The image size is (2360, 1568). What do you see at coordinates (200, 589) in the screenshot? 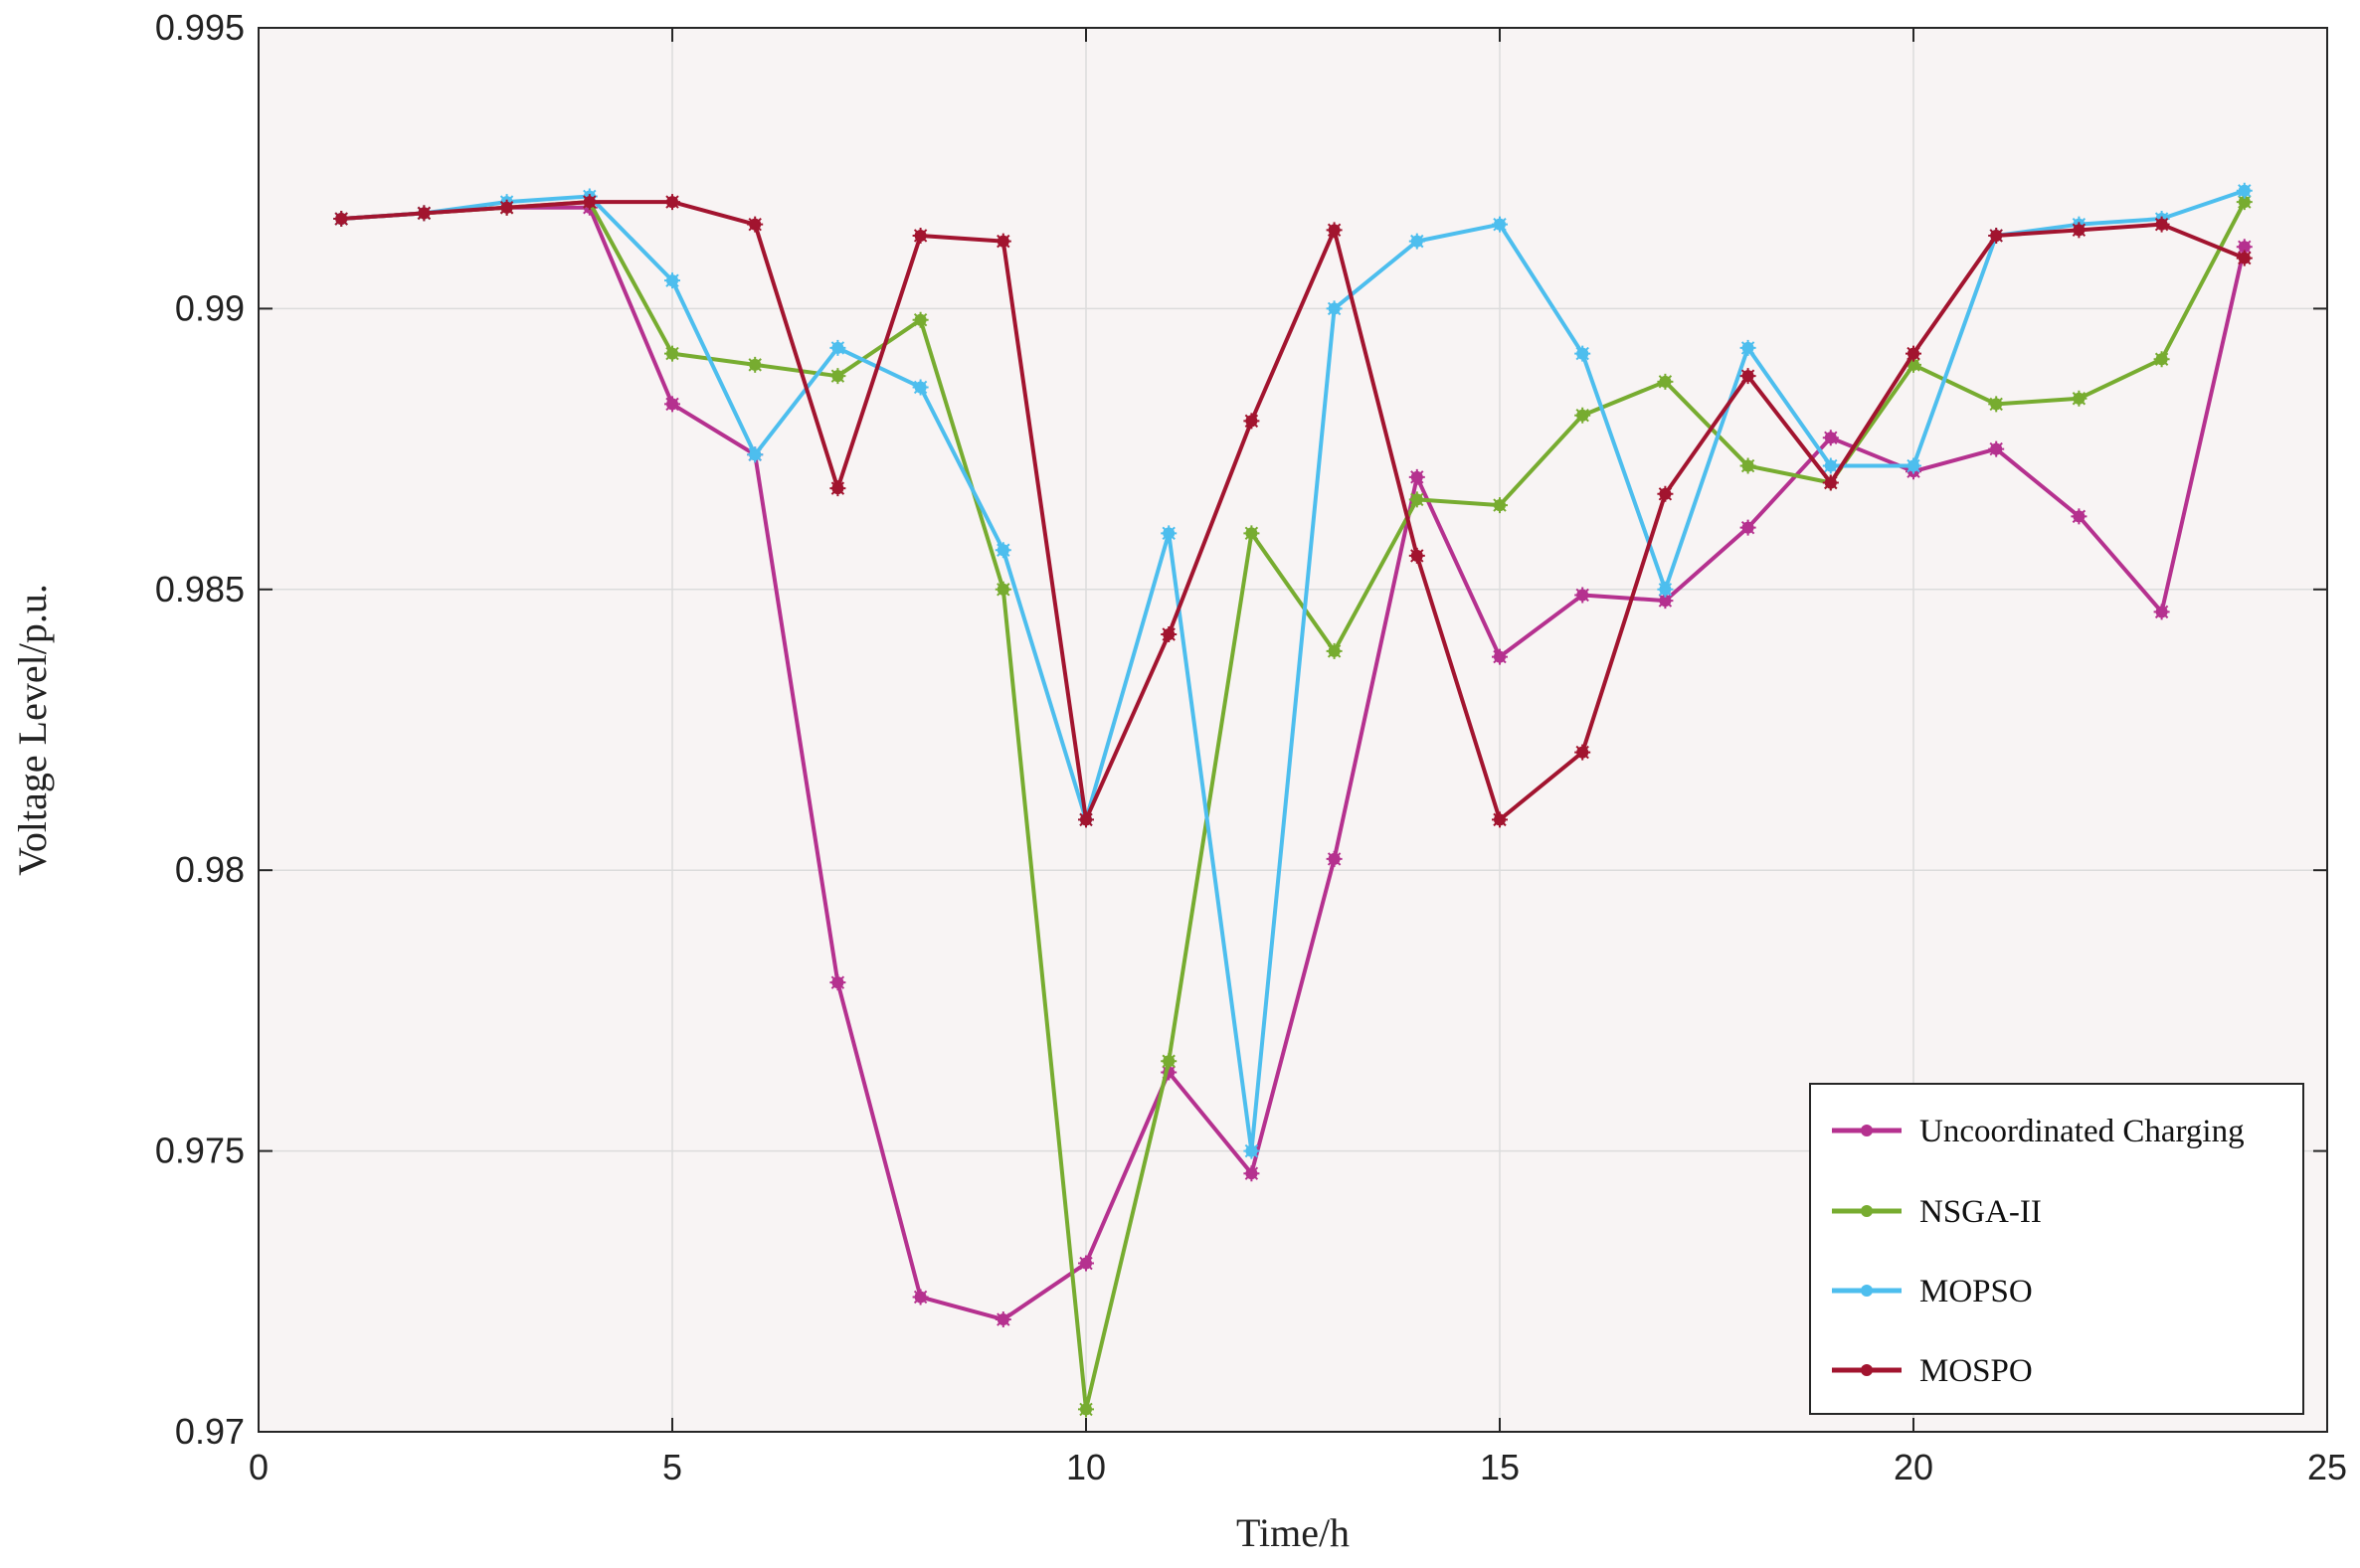
I see `y-tick-label: 0.985` at bounding box center [200, 589].